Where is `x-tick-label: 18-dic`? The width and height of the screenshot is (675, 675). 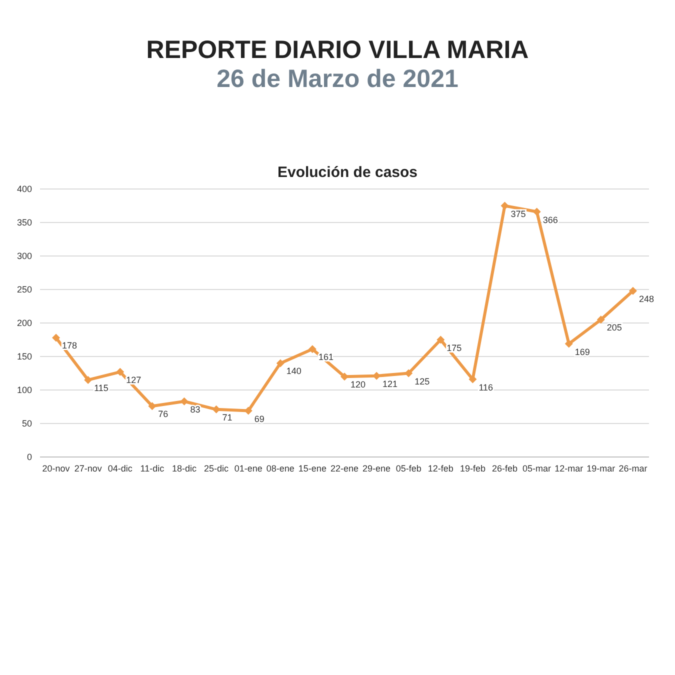 x-tick-label: 18-dic is located at coordinates (184, 468).